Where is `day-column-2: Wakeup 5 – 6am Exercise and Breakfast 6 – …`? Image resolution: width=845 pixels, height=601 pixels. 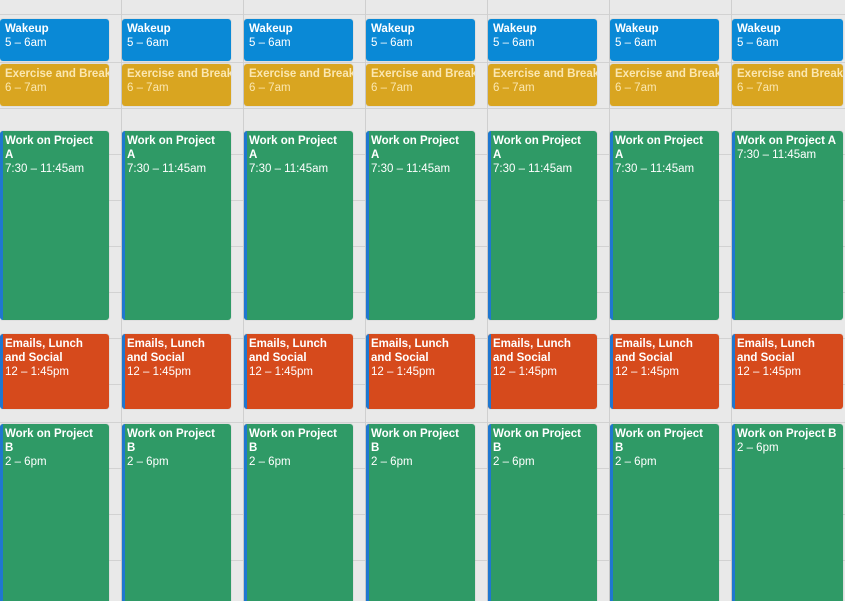
day-column-2: Wakeup 5 – 6am Exercise and Breakfast 6 – … is located at coordinates (182, 300).